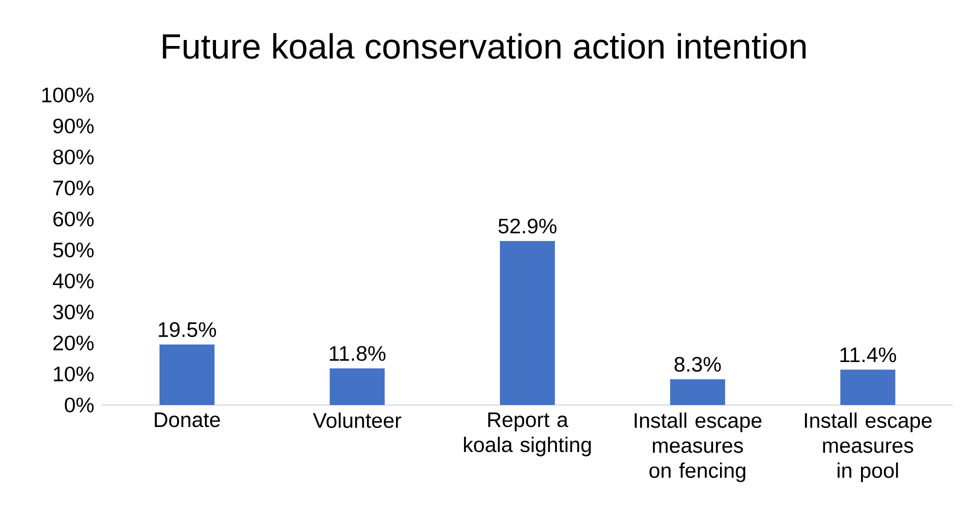  What do you see at coordinates (868, 354) in the screenshot?
I see `data-label: 11.4%` at bounding box center [868, 354].